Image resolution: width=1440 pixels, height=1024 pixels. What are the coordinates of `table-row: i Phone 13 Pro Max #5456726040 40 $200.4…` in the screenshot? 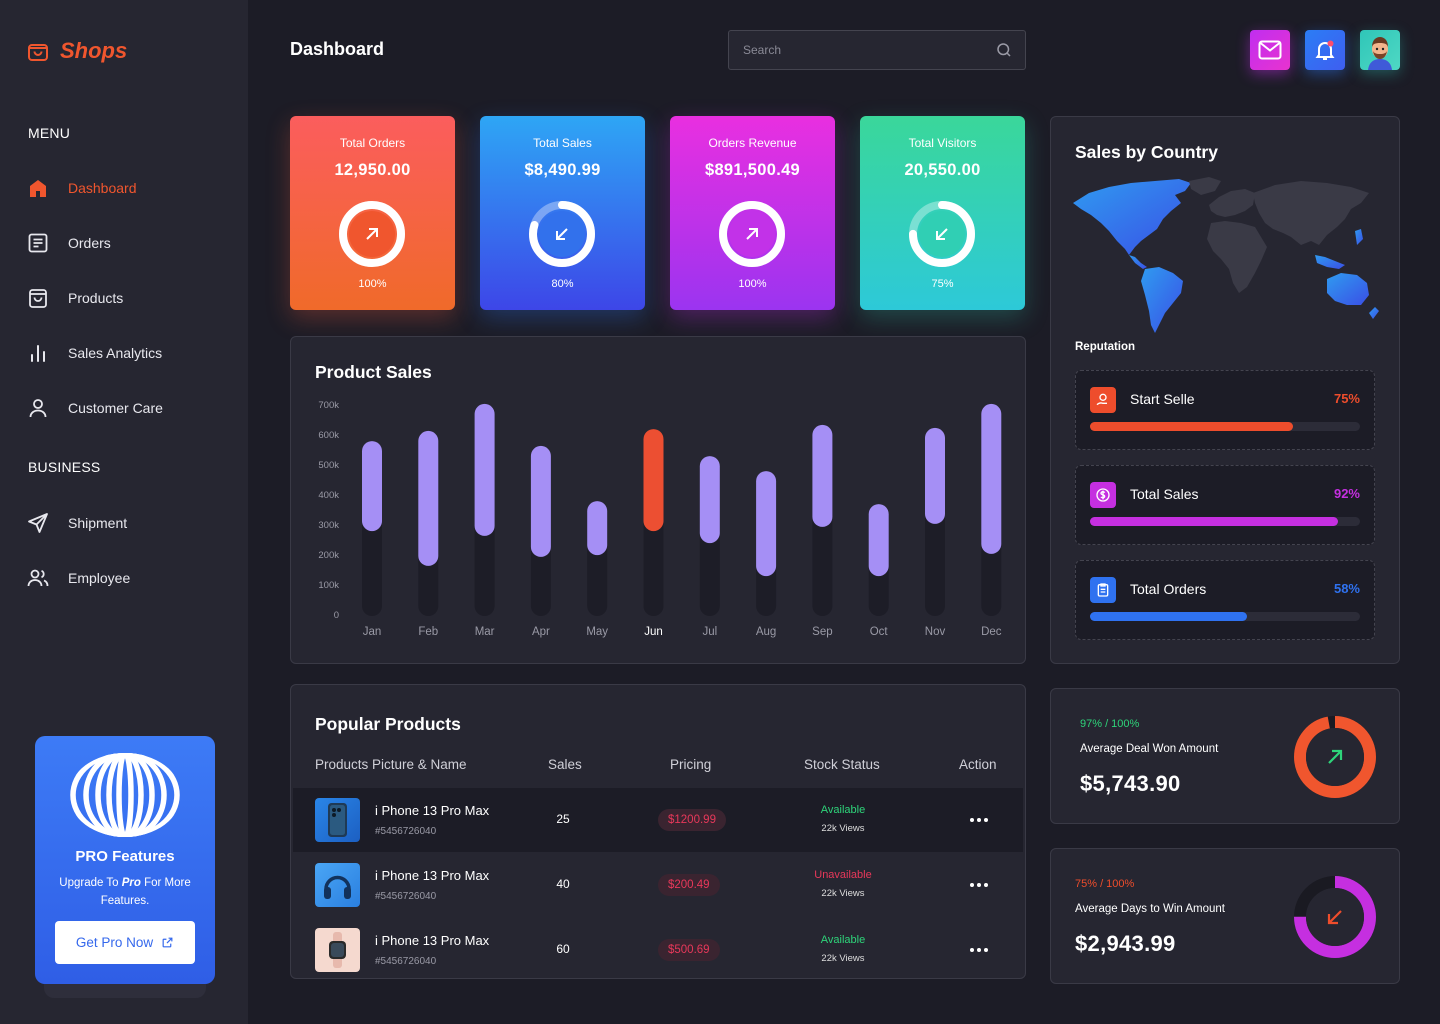 It's located at (658, 885).